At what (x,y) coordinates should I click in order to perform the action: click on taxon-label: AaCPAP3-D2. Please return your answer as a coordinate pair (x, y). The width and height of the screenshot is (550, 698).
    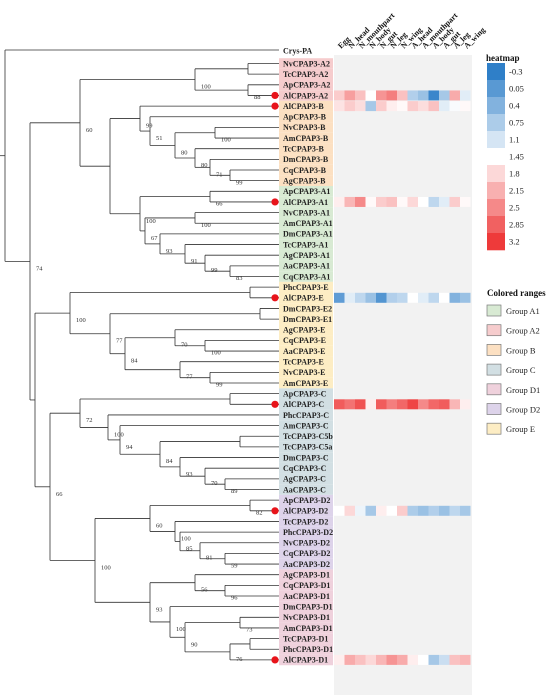
    Looking at the image, I should click on (306, 564).